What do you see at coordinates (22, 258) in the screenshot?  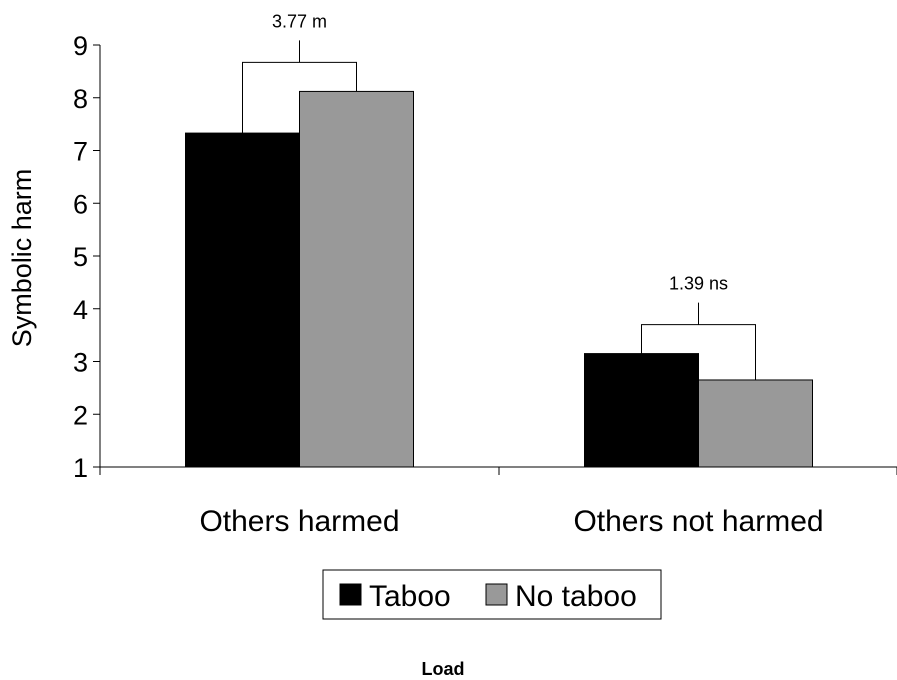 I see `y-axis-label: Symbolic harm` at bounding box center [22, 258].